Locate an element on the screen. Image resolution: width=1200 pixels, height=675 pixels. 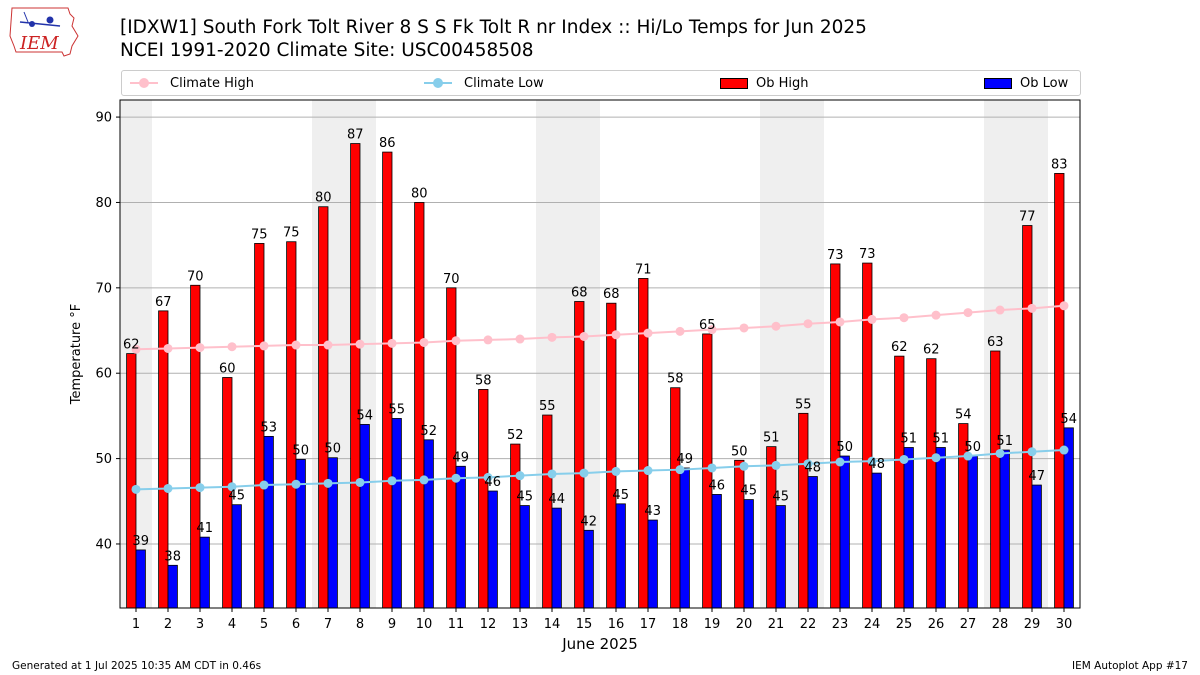
ob-low-label: 55 is located at coordinates (396, 409).